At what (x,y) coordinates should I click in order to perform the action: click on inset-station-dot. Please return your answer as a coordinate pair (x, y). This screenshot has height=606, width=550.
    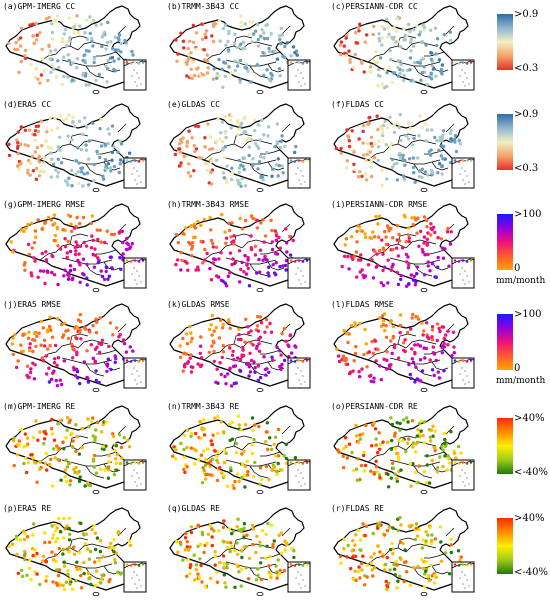
    Looking at the image, I should click on (471, 160).